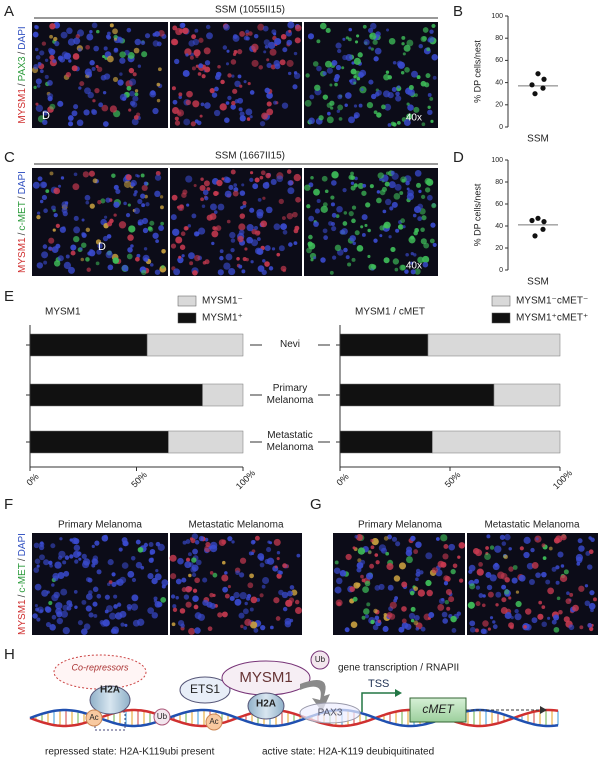 This screenshot has height=763, width=600. Describe the element at coordinates (110, 690) in the screenshot. I see `h2a-label: H2A` at that location.